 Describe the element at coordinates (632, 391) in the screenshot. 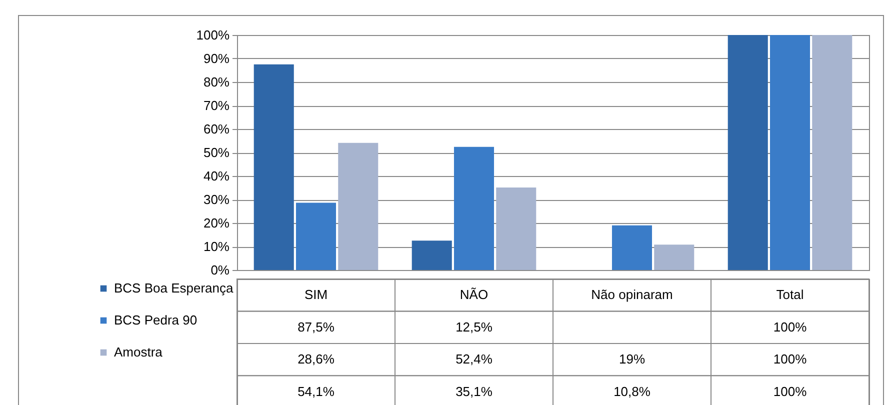

I see `data-label: 10,8%` at that location.